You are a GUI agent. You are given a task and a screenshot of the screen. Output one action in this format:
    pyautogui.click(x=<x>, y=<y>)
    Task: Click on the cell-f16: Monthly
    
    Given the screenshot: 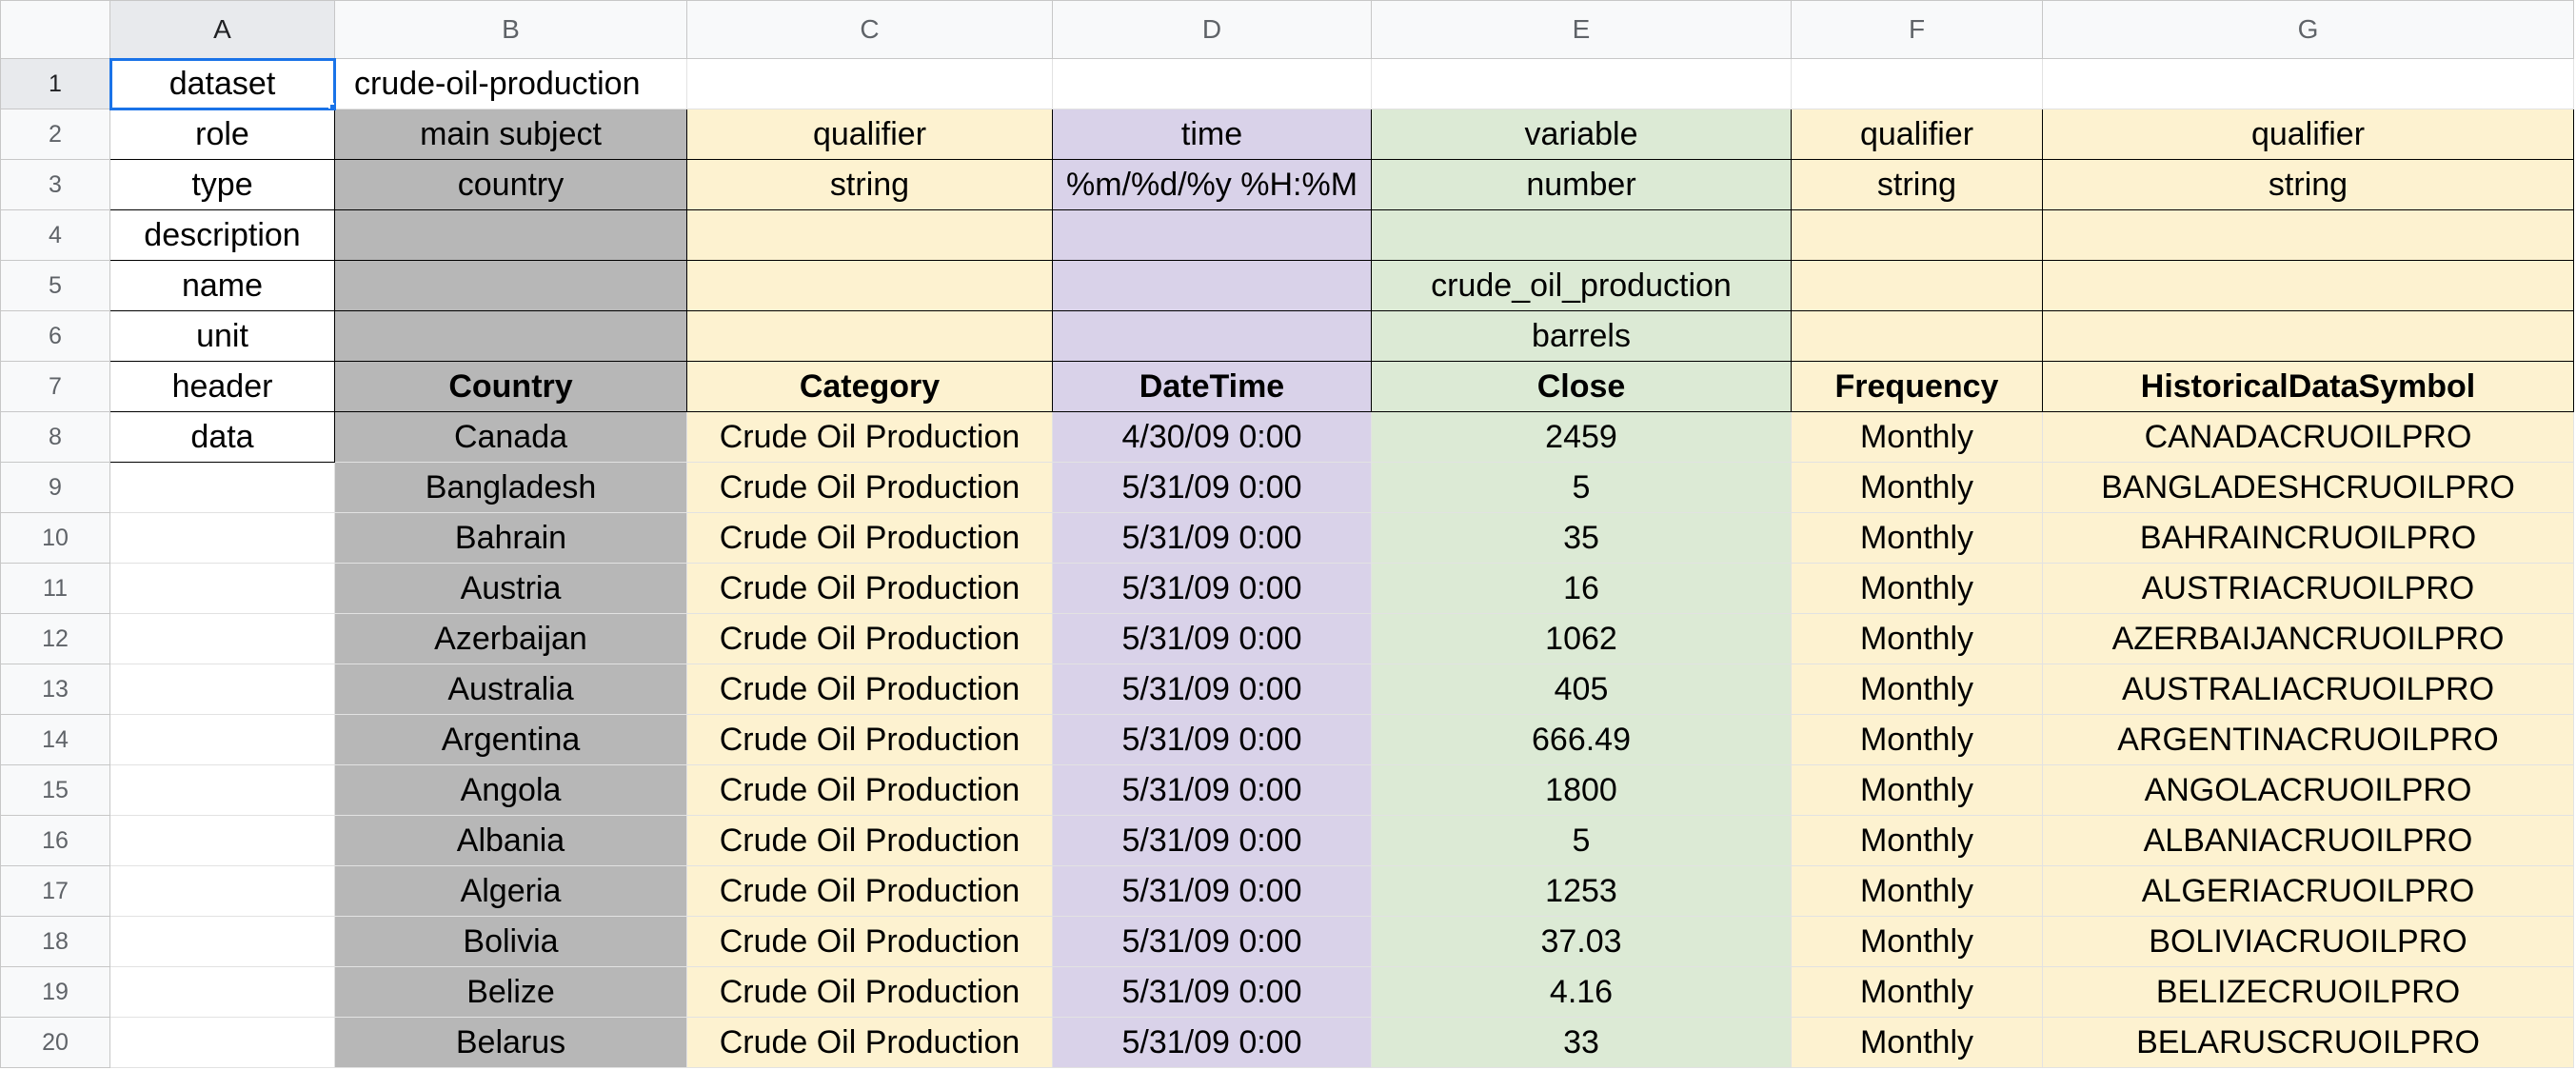 What is the action you would take?
    pyautogui.click(x=1917, y=840)
    